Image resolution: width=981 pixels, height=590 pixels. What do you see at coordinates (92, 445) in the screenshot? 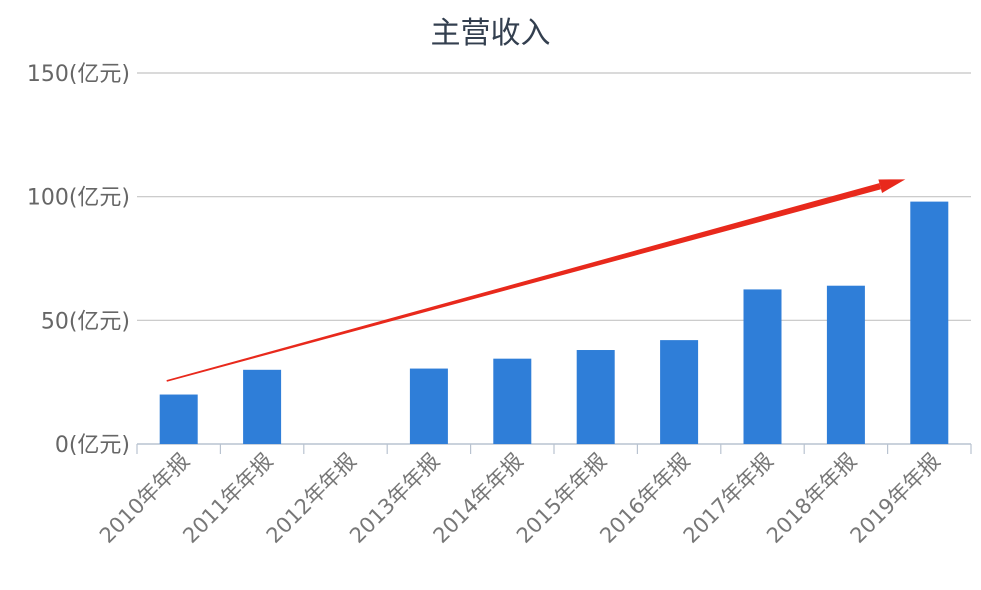
I see `y-tick-label: 0(亿元)` at bounding box center [92, 445].